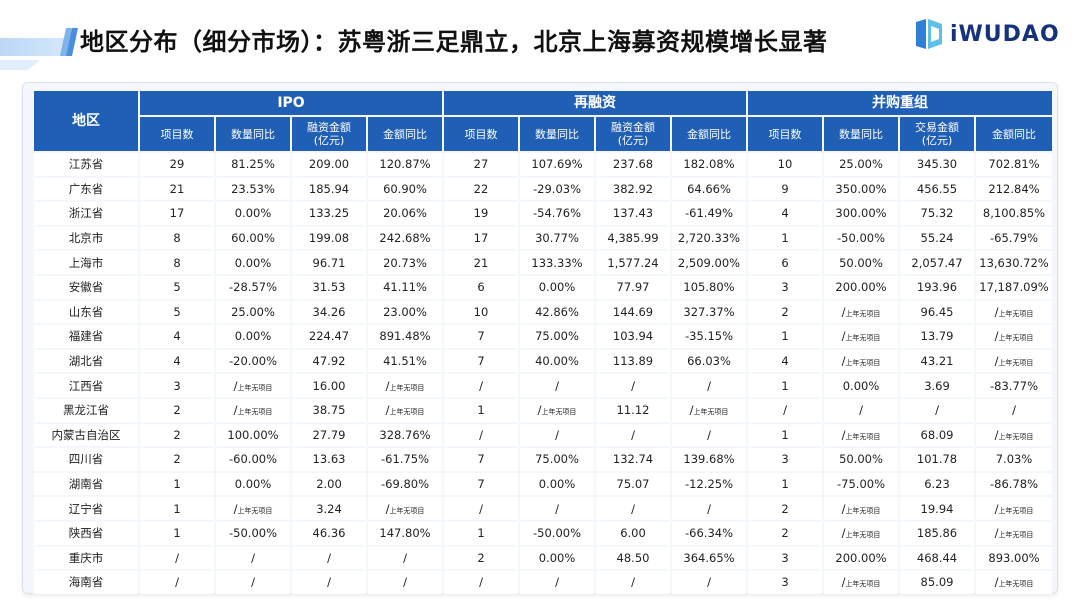 Image resolution: width=1080 pixels, height=608 pixels. Describe the element at coordinates (86, 435) in the screenshot. I see `region-name-cell: 内蒙古自治区` at that location.